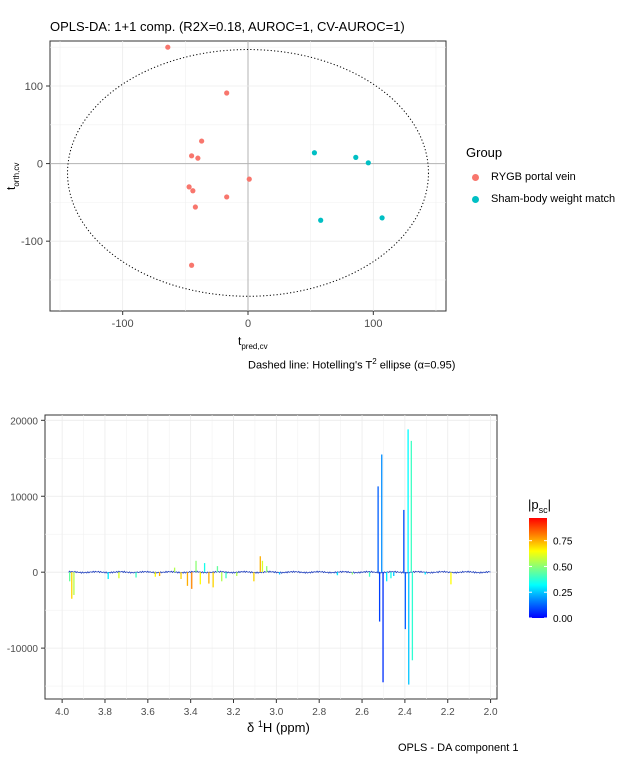 The width and height of the screenshot is (625, 774). I want to click on colorbar, so click(538, 568).